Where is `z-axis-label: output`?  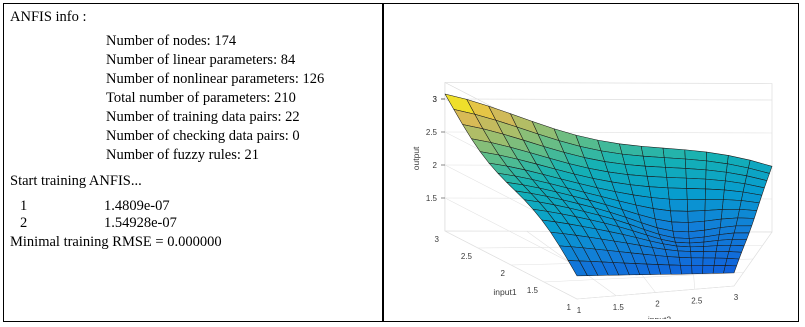
z-axis-label: output is located at coordinates (416, 158).